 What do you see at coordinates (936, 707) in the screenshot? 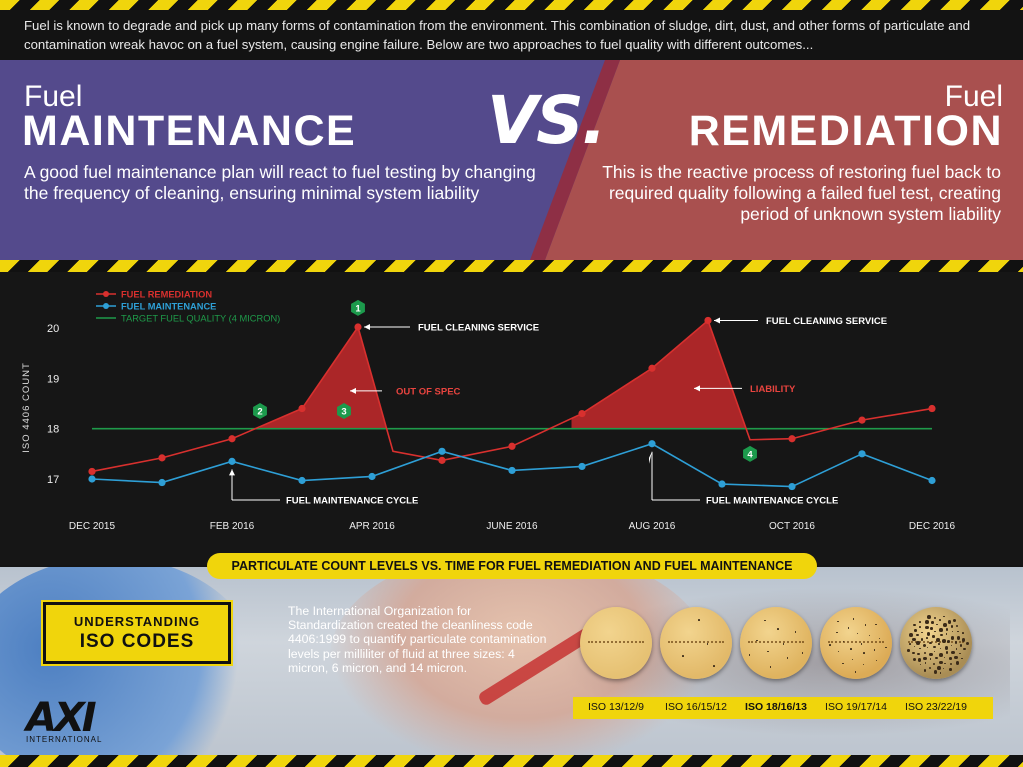
I see `iso-sample-label: ISO 23/22/19` at bounding box center [936, 707].